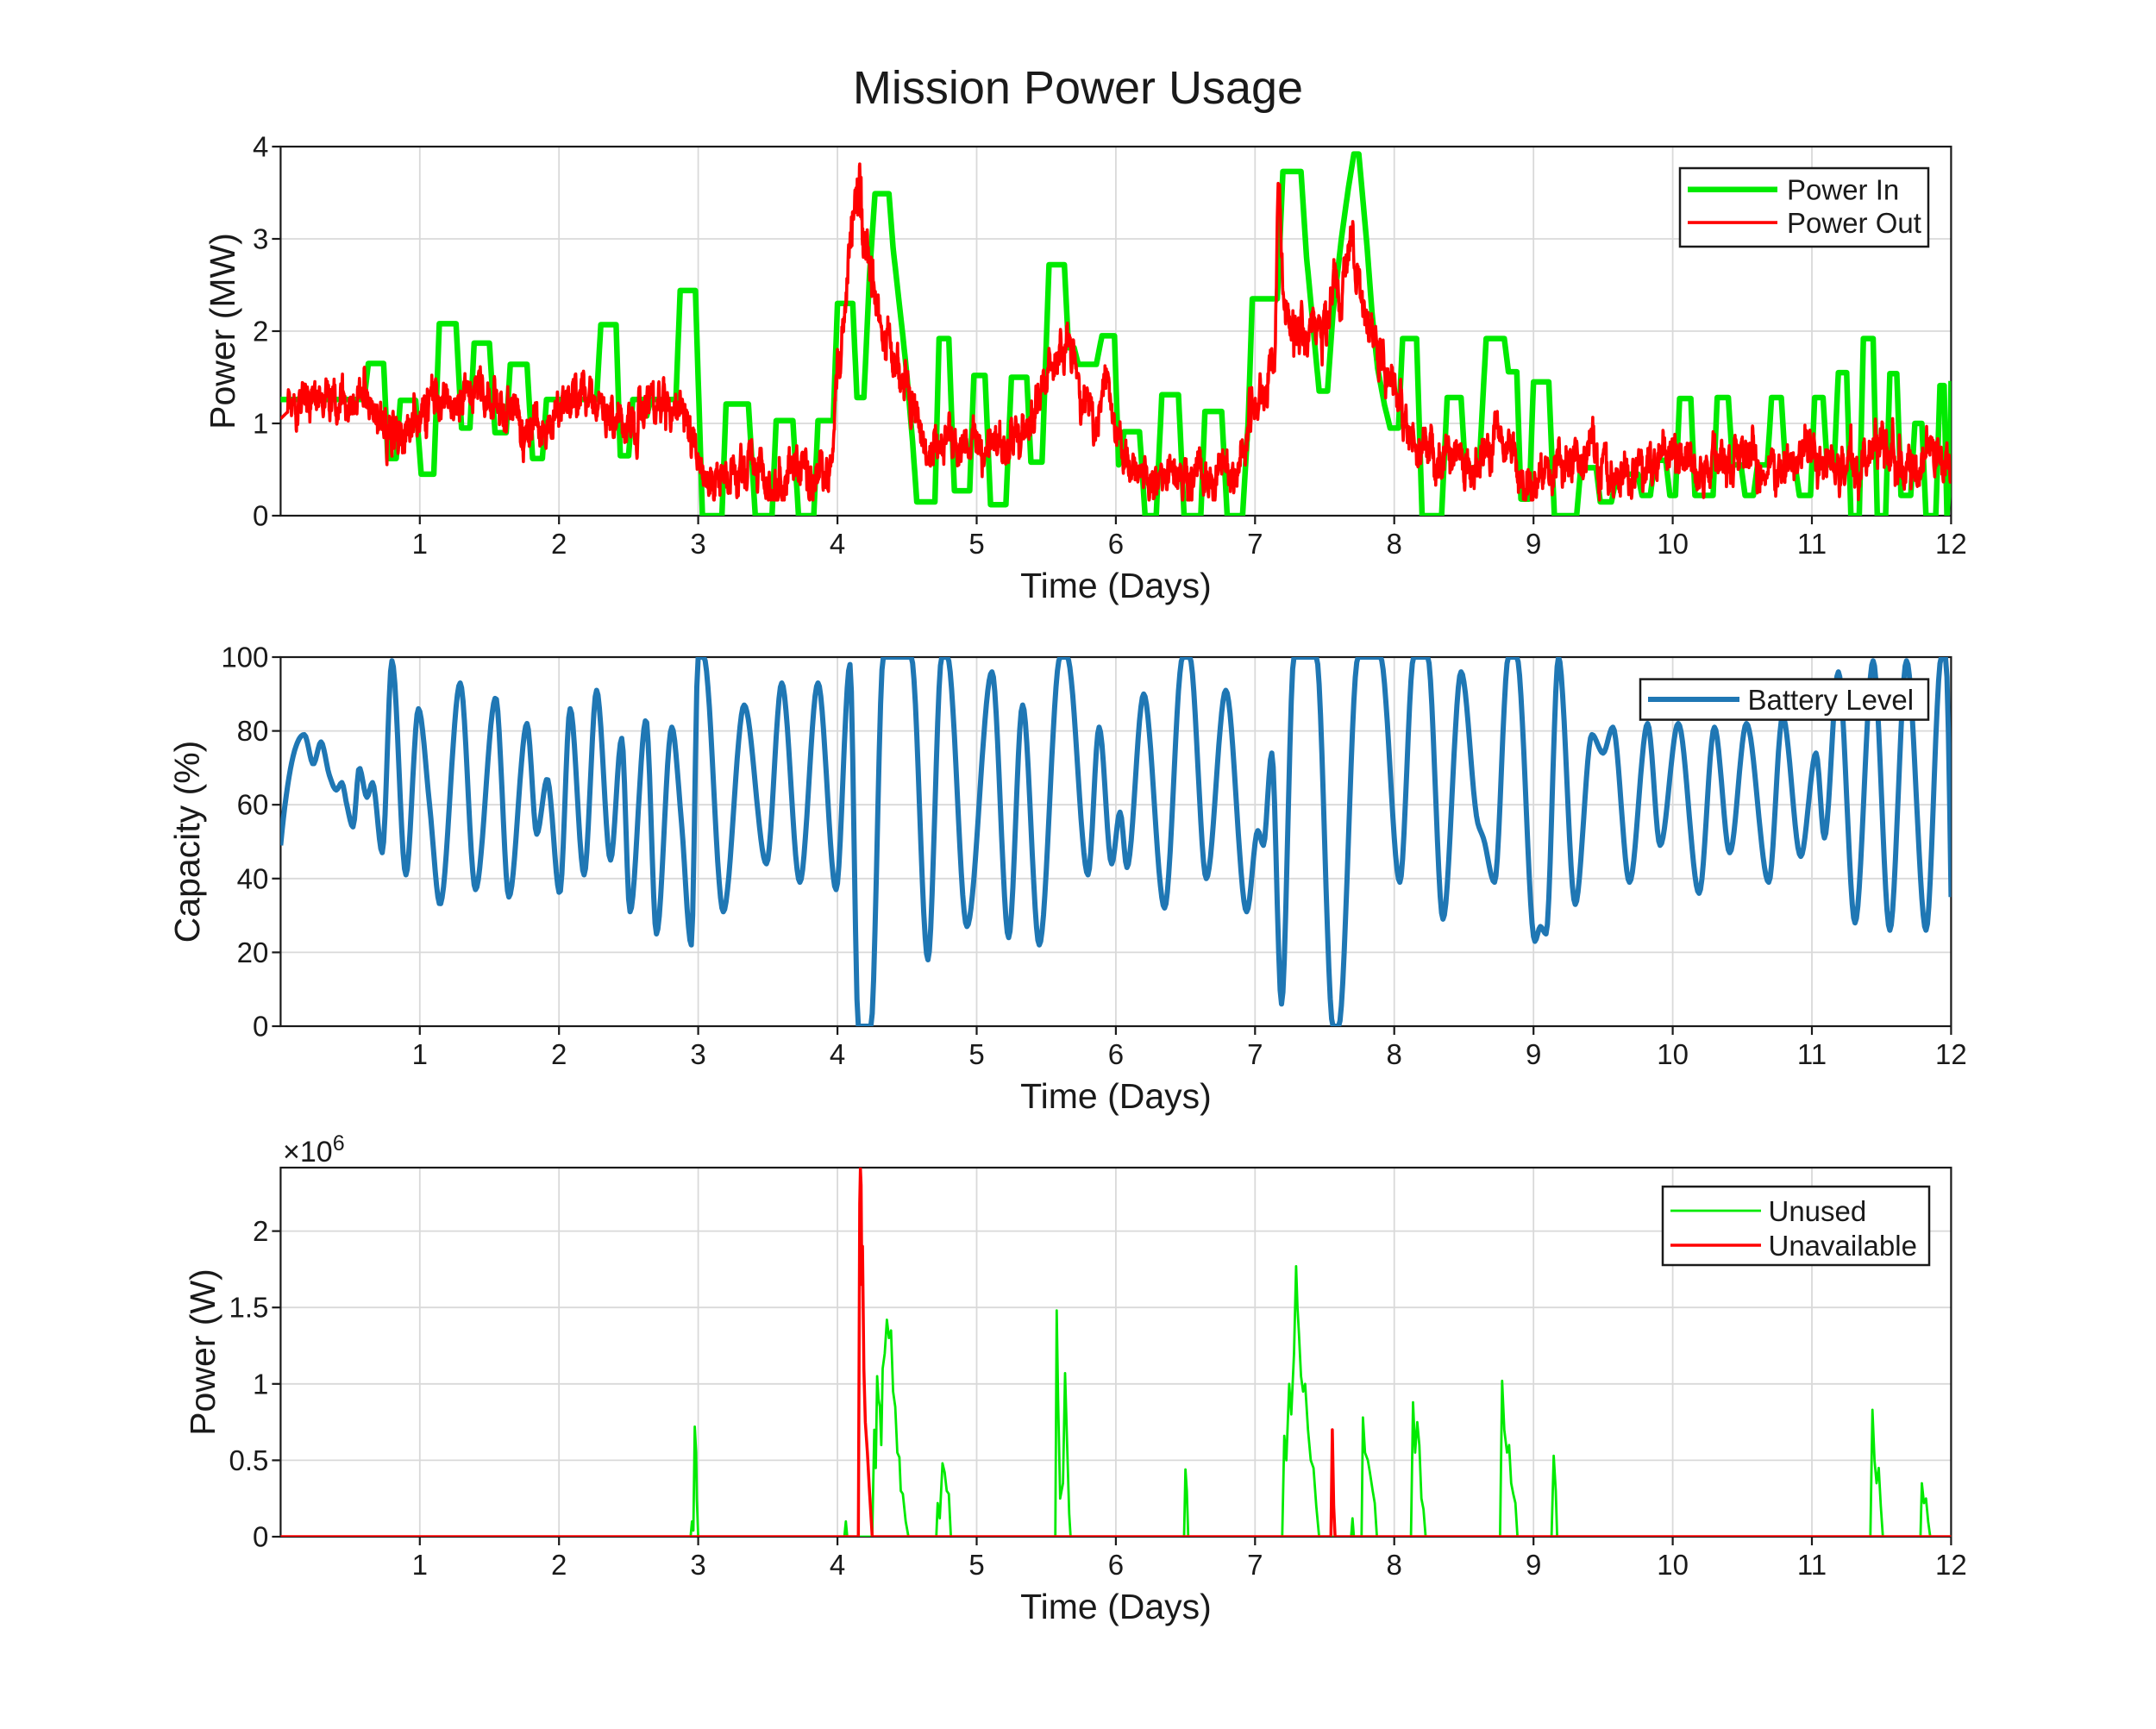 This screenshot has height=1729, width=2156. What do you see at coordinates (249, 1308) in the screenshot?
I see `svg-text: 1.5` at bounding box center [249, 1308].